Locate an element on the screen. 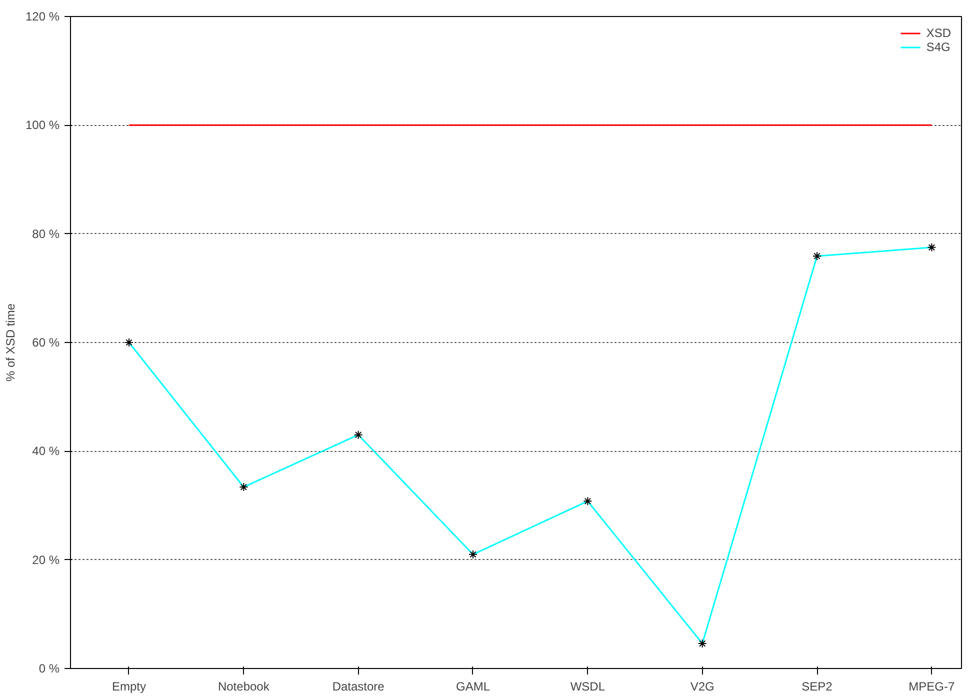 The height and width of the screenshot is (700, 979). y-tick-label: 20 % is located at coordinates (46, 559).